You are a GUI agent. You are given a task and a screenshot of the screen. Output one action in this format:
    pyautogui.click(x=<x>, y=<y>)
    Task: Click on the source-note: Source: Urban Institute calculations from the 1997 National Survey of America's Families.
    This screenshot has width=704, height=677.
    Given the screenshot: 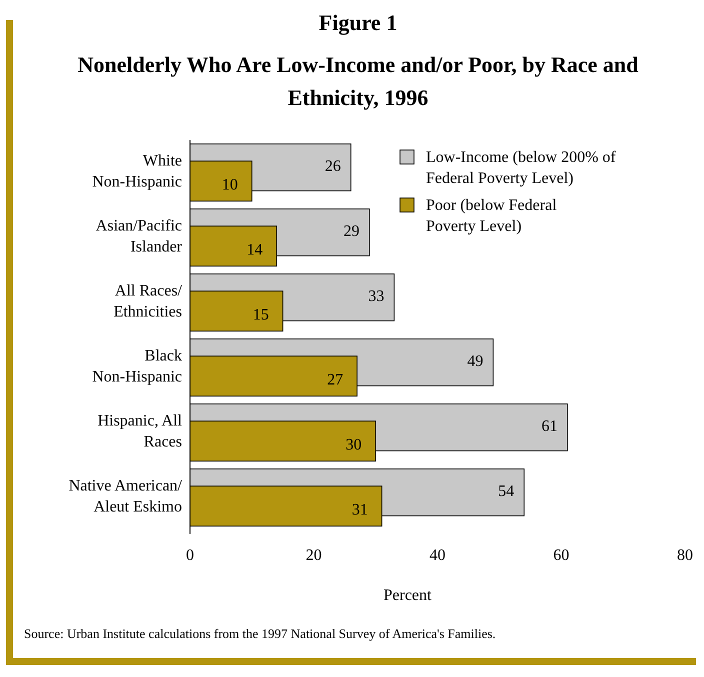 What is the action you would take?
    pyautogui.click(x=260, y=633)
    